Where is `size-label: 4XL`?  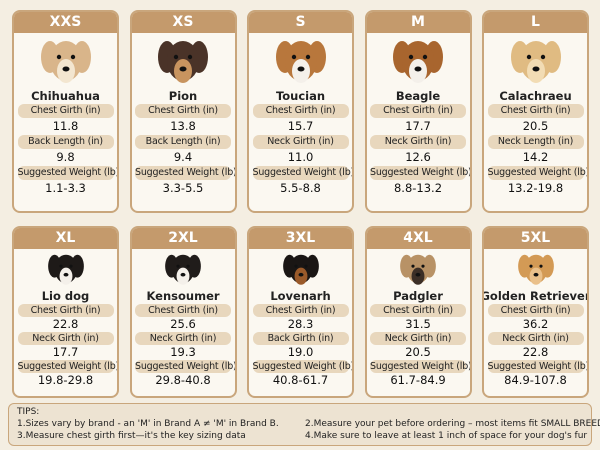
size-label: 4XL is located at coordinates (418, 238).